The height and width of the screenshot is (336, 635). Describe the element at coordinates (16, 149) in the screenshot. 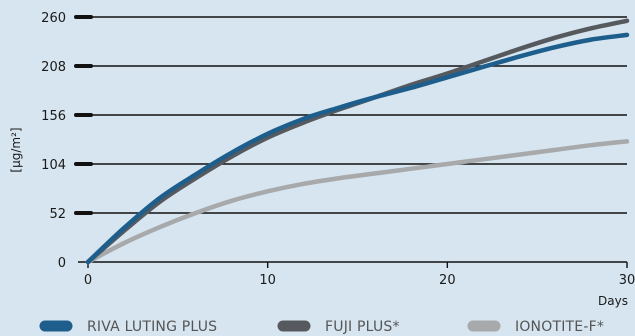

I see `y-axis-title: [µg/m²]` at that location.